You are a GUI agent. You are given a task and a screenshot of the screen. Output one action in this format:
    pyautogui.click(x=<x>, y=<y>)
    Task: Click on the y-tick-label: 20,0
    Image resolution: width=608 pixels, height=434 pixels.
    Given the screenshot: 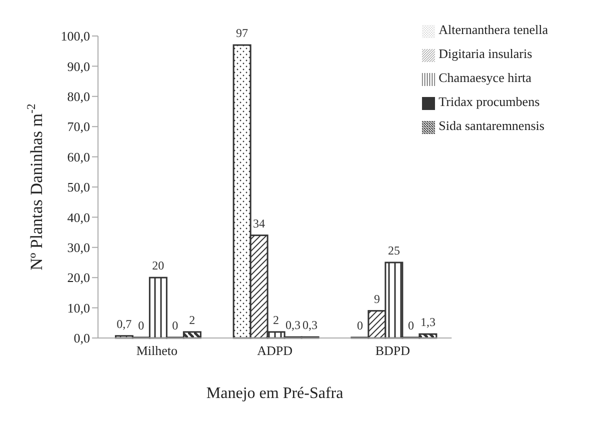 What is the action you would take?
    pyautogui.click(x=78, y=278)
    